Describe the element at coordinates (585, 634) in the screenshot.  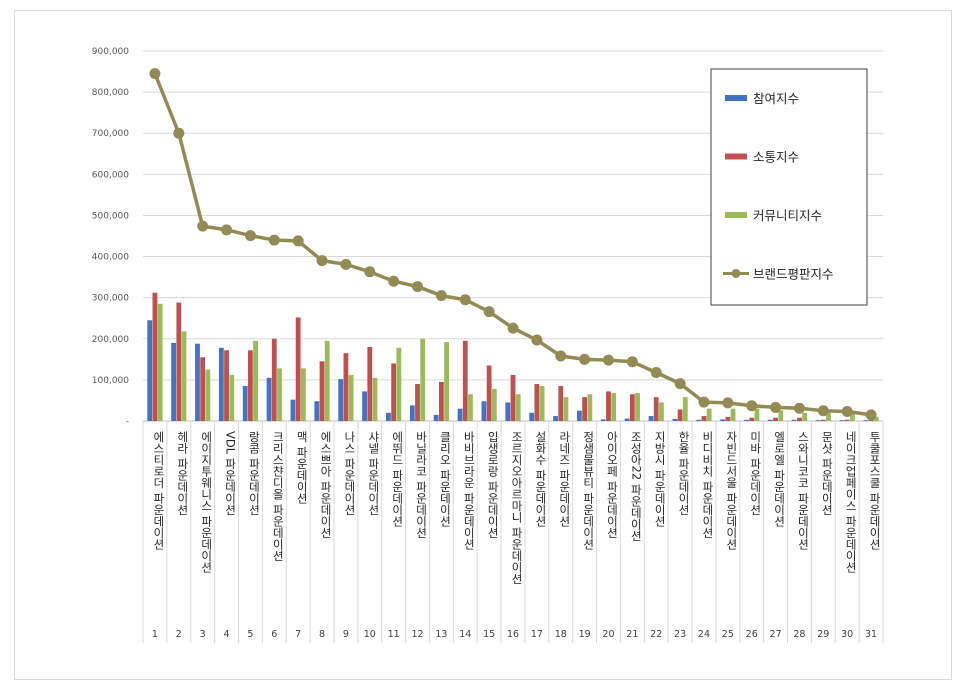
I see `rank-label-19: 19` at that location.